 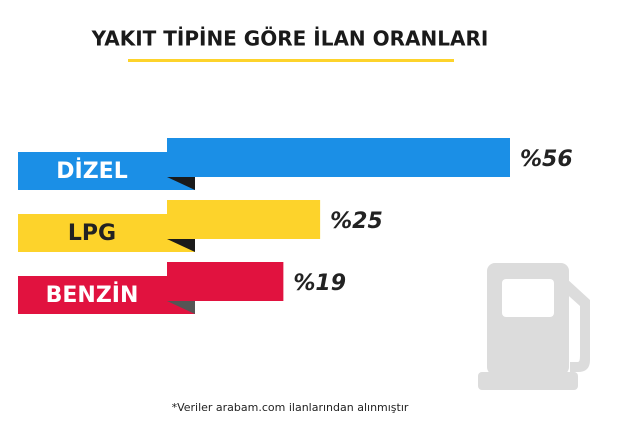 I want to click on value-label: %56, so click(x=546, y=159).